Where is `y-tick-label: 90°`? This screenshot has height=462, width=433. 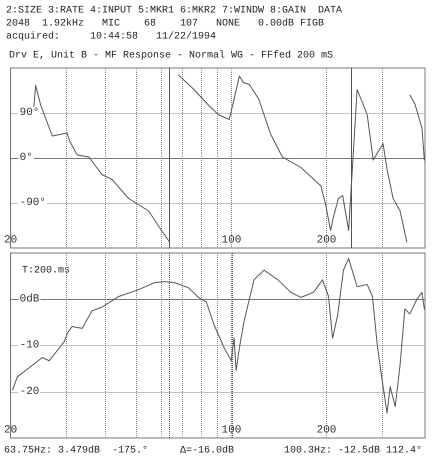
y-tick-label: 90° is located at coordinates (30, 113).